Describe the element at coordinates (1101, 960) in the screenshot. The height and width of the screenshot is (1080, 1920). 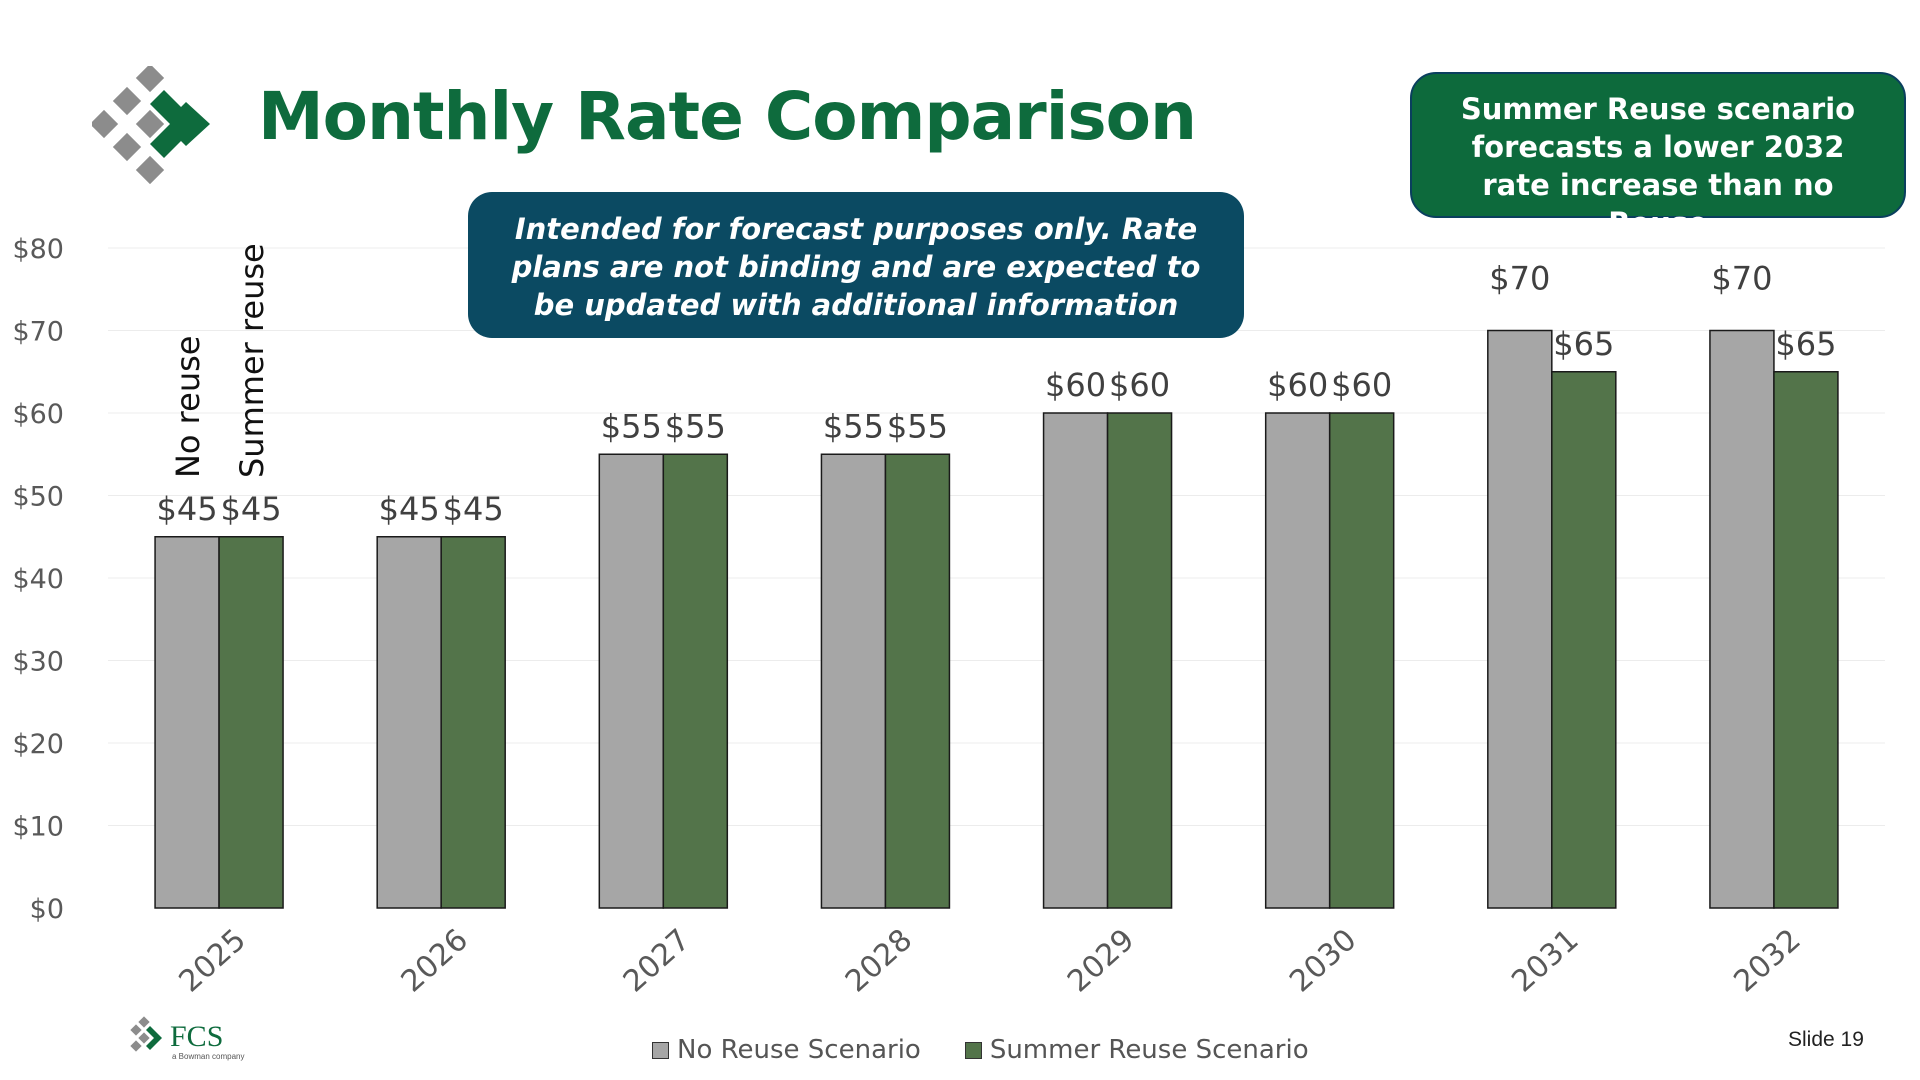
I see `x-tick-label: 2029` at that location.